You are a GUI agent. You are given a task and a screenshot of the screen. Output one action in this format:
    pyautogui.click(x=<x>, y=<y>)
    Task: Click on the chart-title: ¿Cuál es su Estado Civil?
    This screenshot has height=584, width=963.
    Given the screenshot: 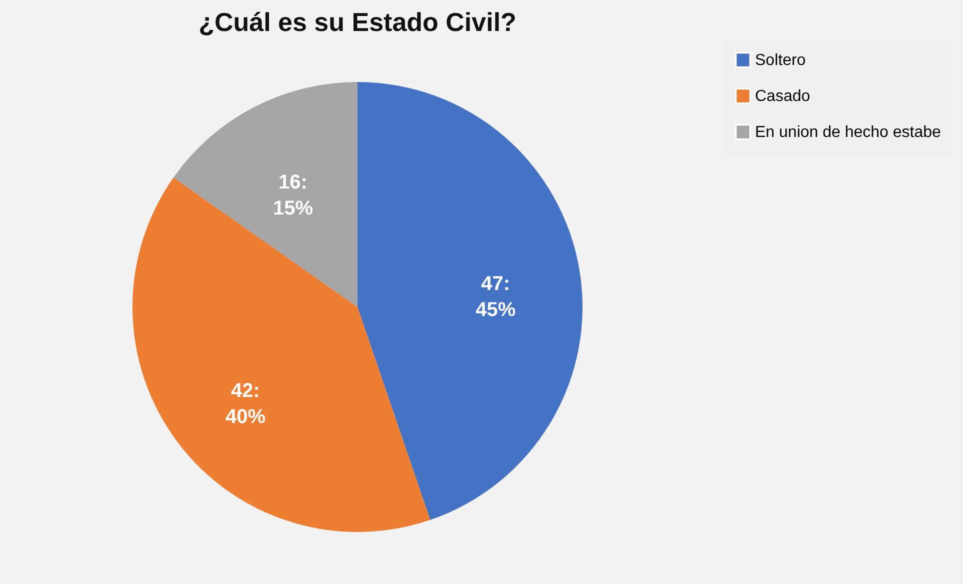 What is the action you would take?
    pyautogui.click(x=357, y=22)
    